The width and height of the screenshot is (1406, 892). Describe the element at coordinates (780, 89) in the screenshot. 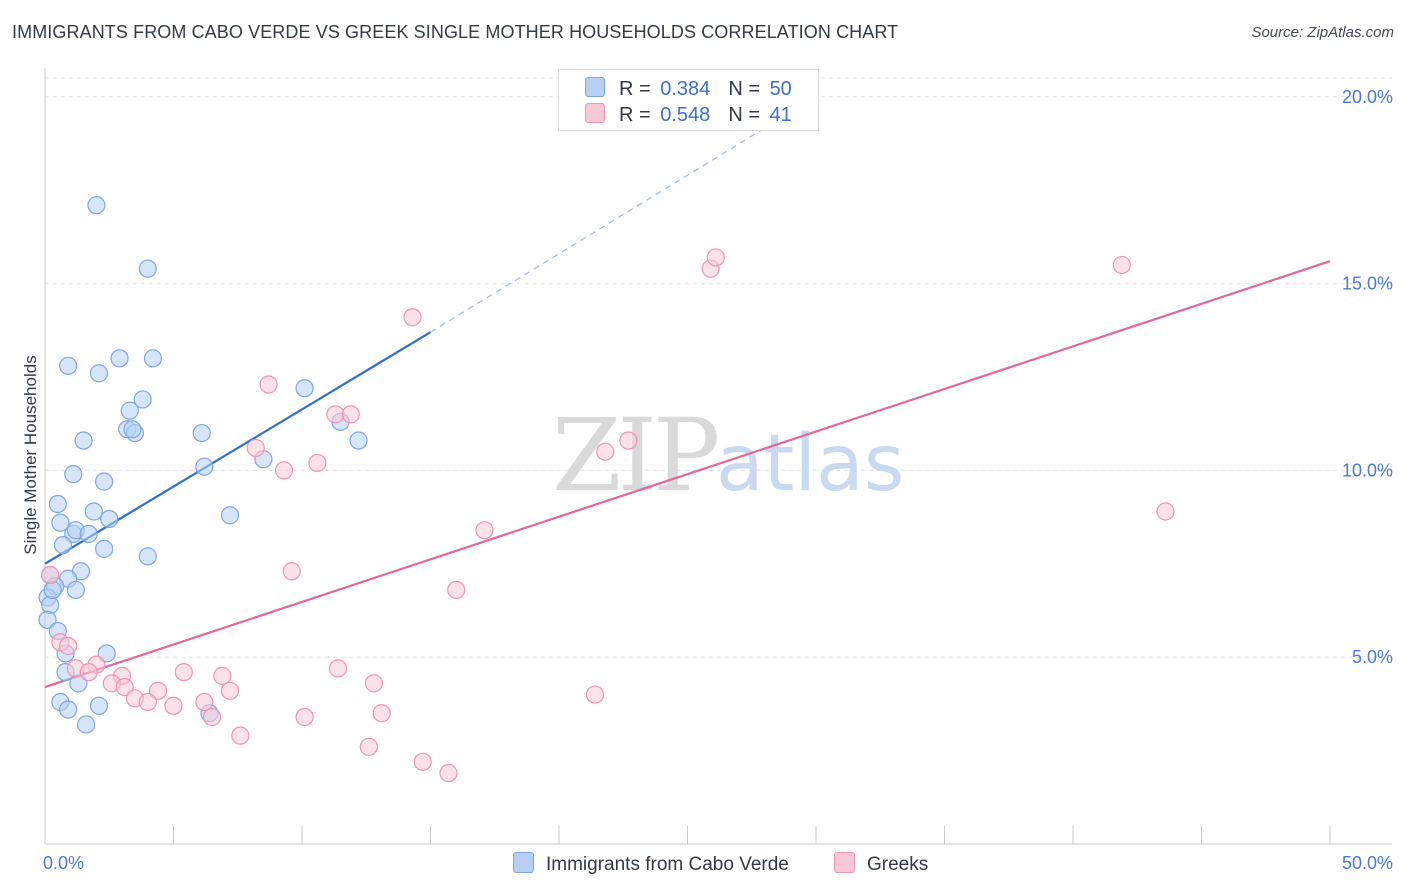

I see `legend-n-value: 50` at that location.